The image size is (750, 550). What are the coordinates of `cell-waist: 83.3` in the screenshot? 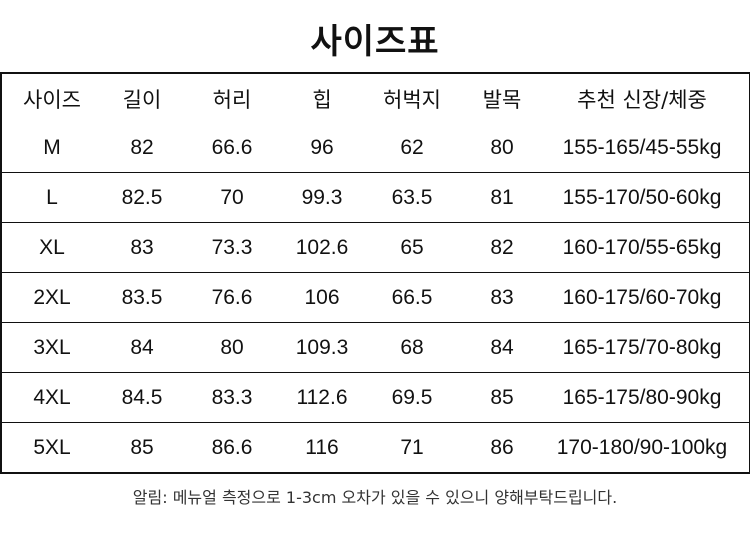 It's located at (232, 397).